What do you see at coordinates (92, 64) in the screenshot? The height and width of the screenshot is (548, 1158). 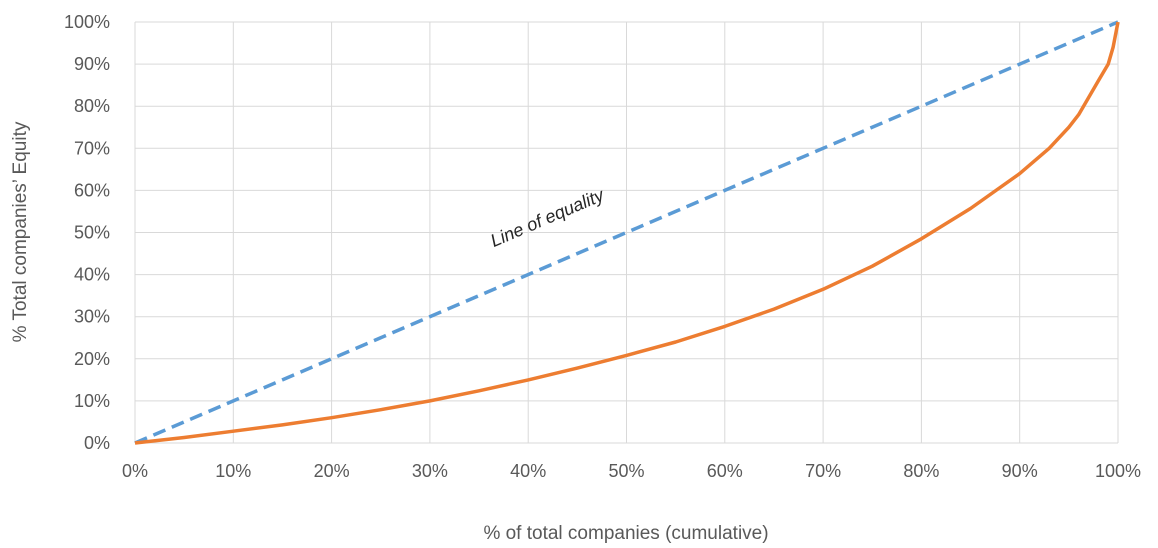 I see `y-tick-label: 90%` at bounding box center [92, 64].